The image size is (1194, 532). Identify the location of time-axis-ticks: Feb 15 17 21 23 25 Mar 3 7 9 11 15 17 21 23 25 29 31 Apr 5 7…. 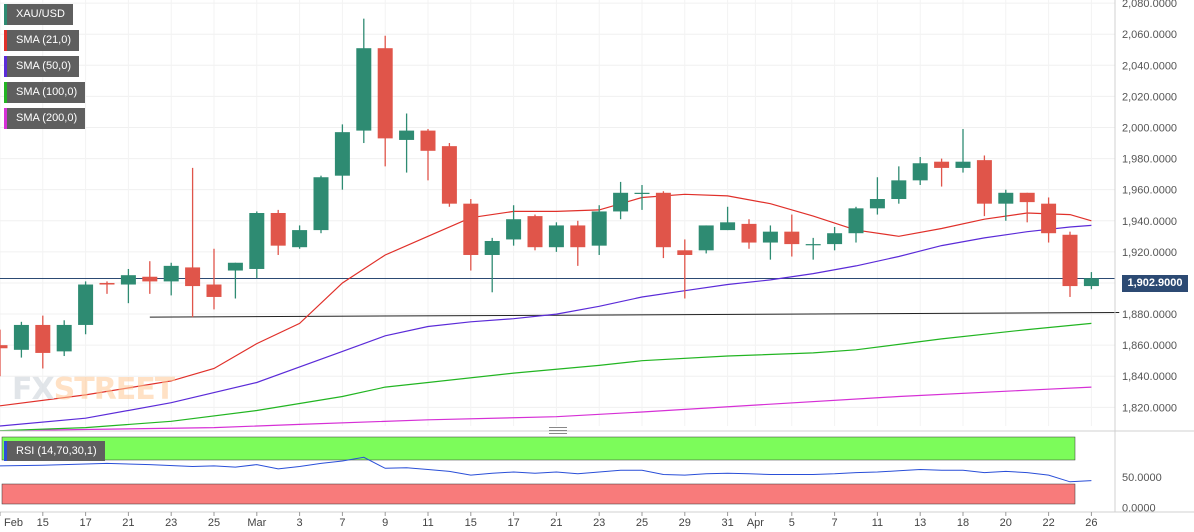
(549, 520).